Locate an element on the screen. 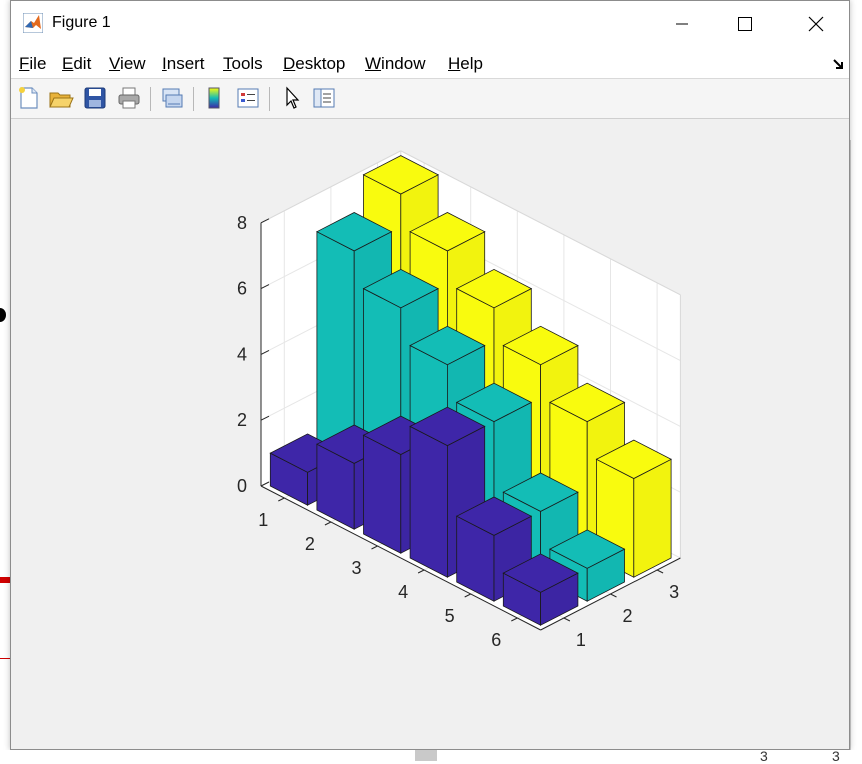  bar-r6-c1 is located at coordinates (540, 589).